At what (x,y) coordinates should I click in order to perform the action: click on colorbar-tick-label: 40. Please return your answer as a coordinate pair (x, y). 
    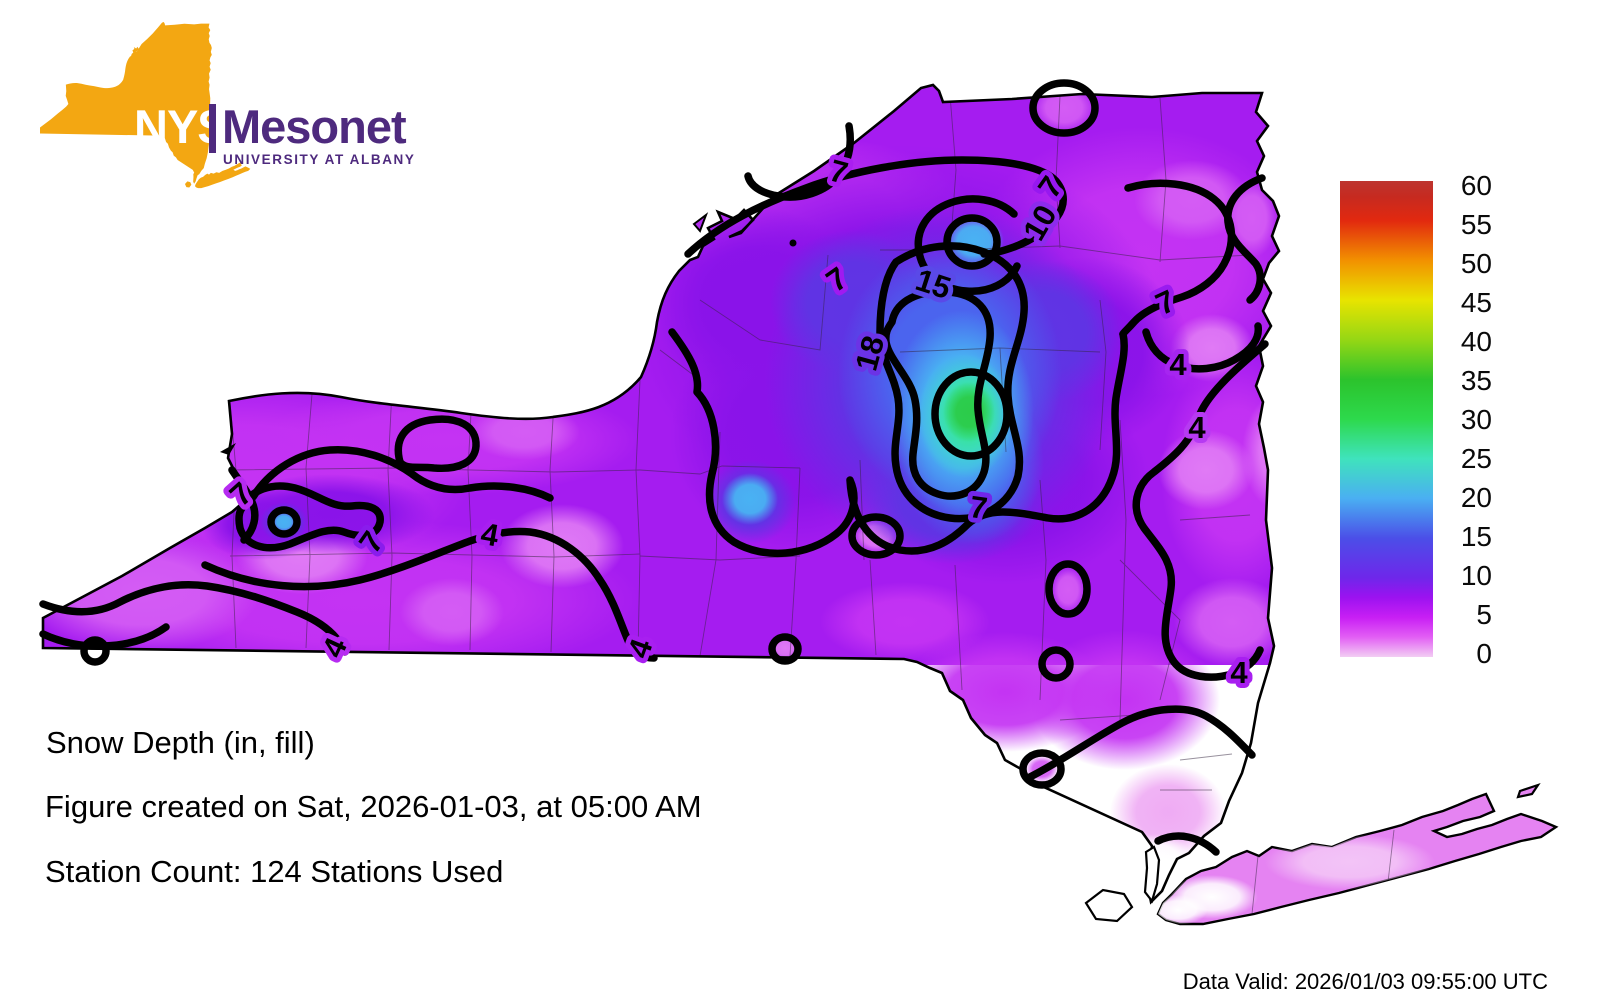
    Looking at the image, I should click on (1476, 341).